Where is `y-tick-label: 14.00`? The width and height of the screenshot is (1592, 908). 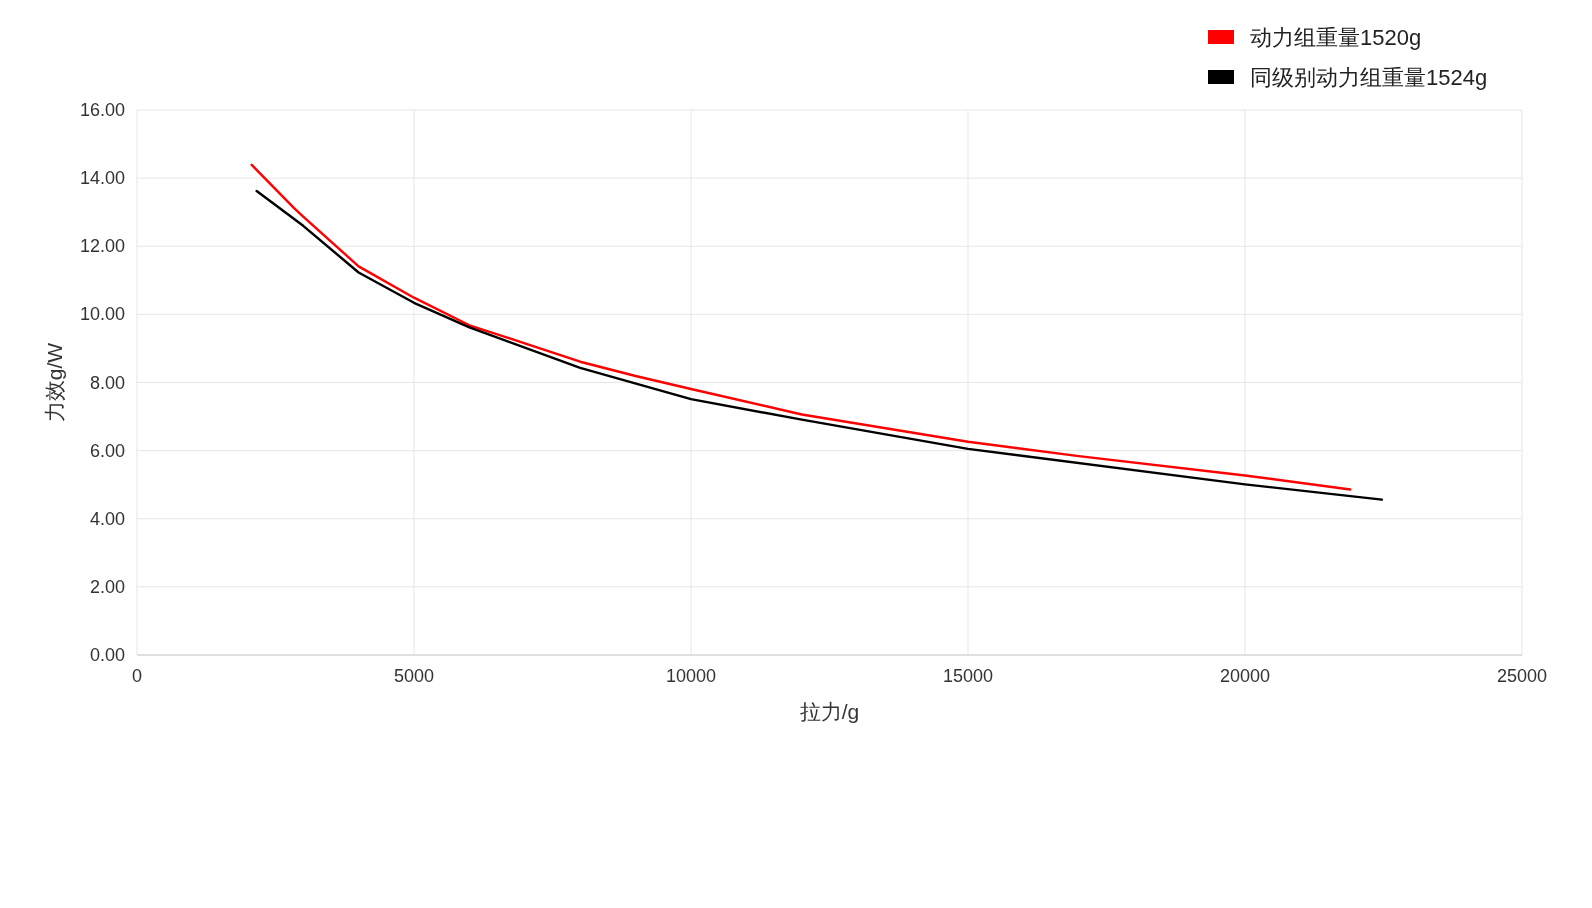 y-tick-label: 14.00 is located at coordinates (102, 178).